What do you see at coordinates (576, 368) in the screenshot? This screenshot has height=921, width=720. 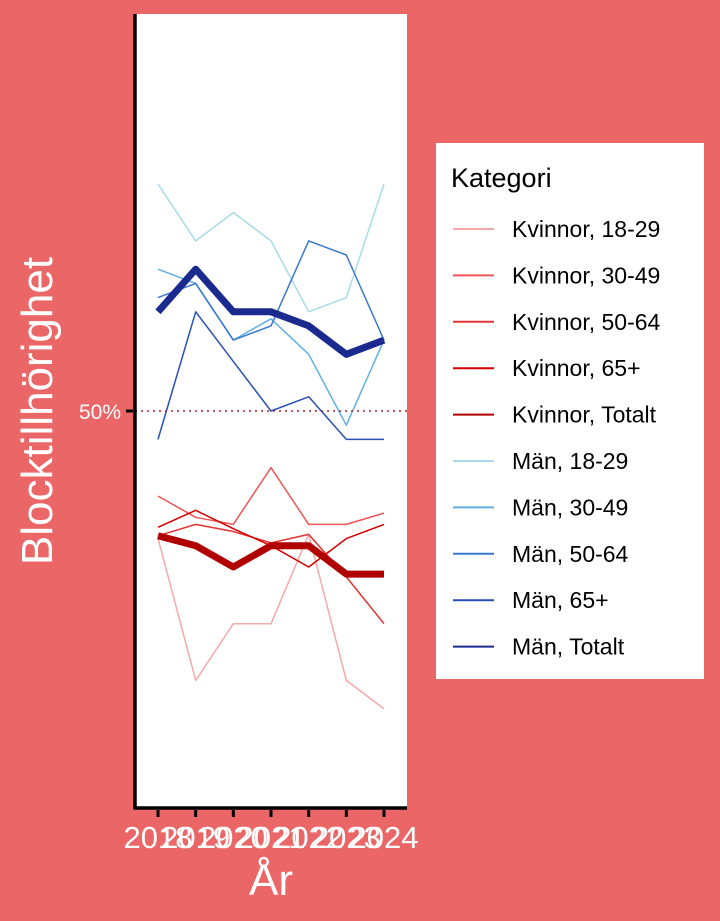 I see `legend-label: Kvinnor, 65+` at bounding box center [576, 368].